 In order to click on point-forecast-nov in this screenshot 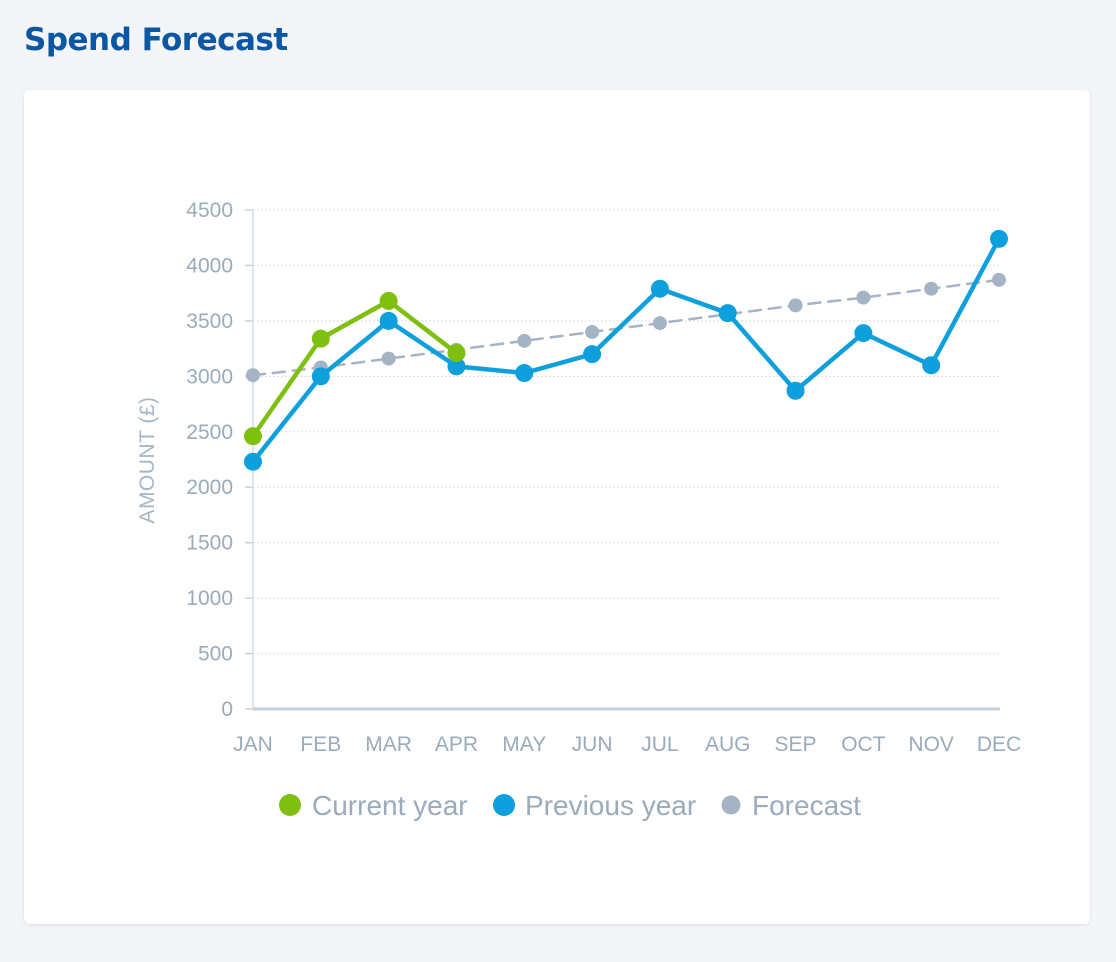, I will do `click(931, 288)`.